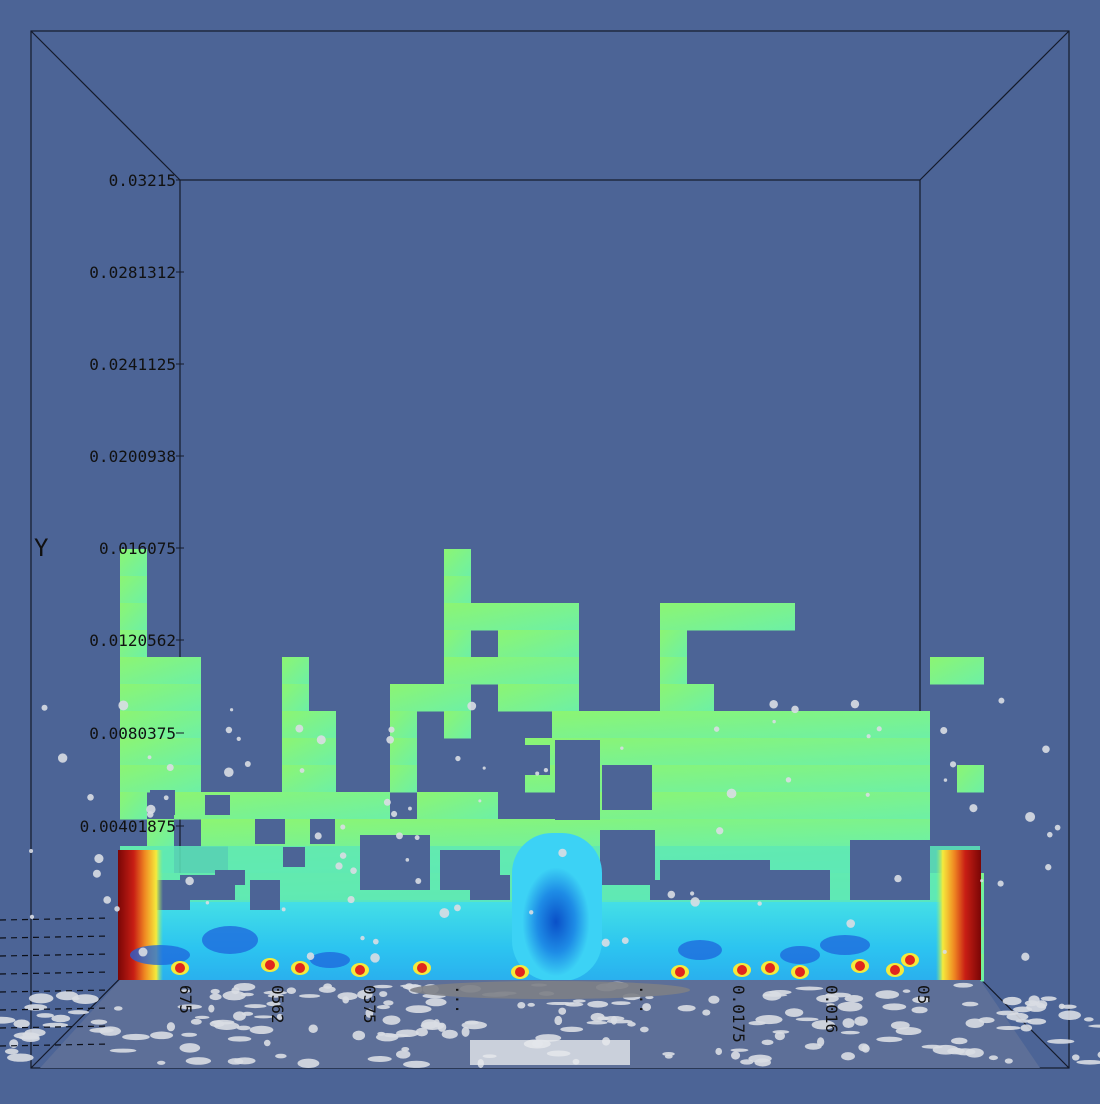 The width and height of the screenshot is (1100, 1104). I want to click on y-tick-label: 0.0241125, so click(132, 364).